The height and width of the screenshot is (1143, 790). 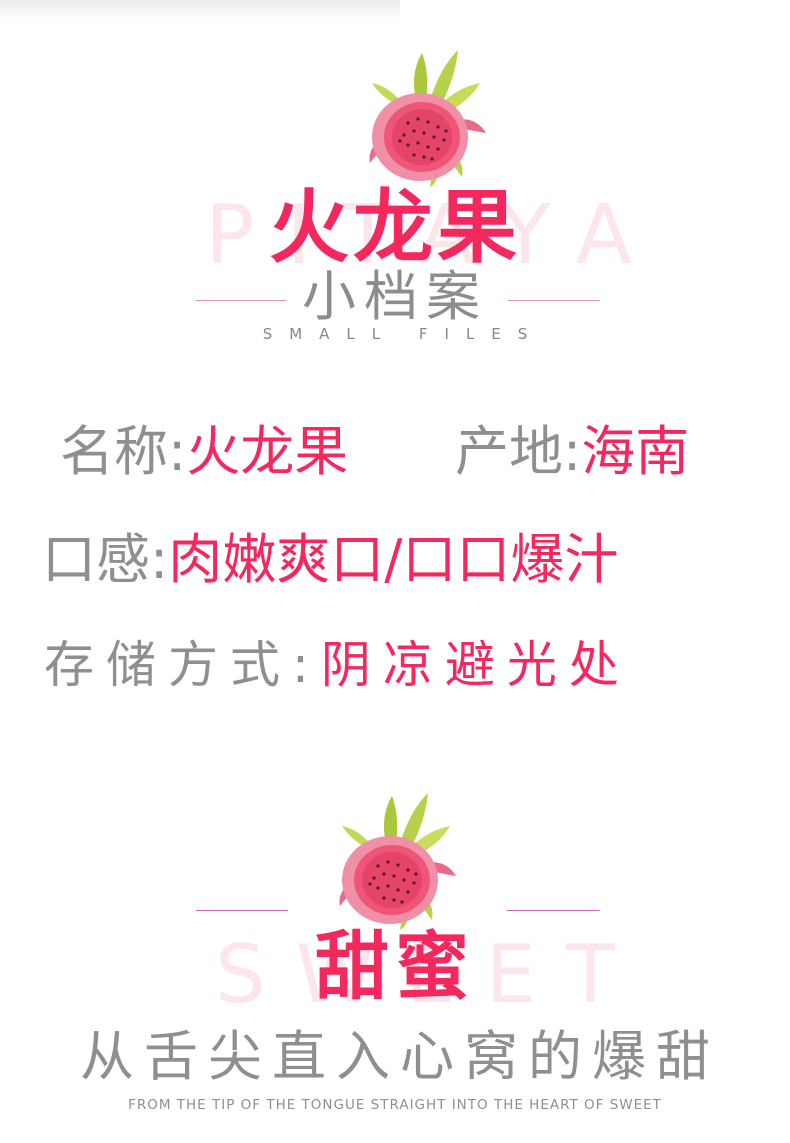 I want to click on divider-right, so click(x=554, y=300).